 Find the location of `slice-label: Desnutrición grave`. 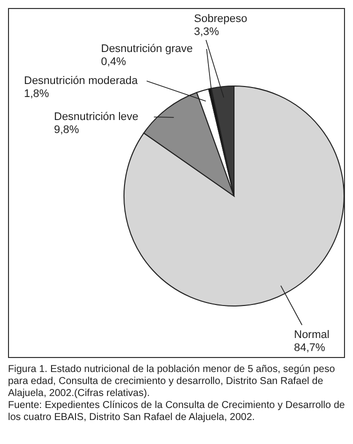

slice-label: Desnutrición grave is located at coordinates (147, 49).